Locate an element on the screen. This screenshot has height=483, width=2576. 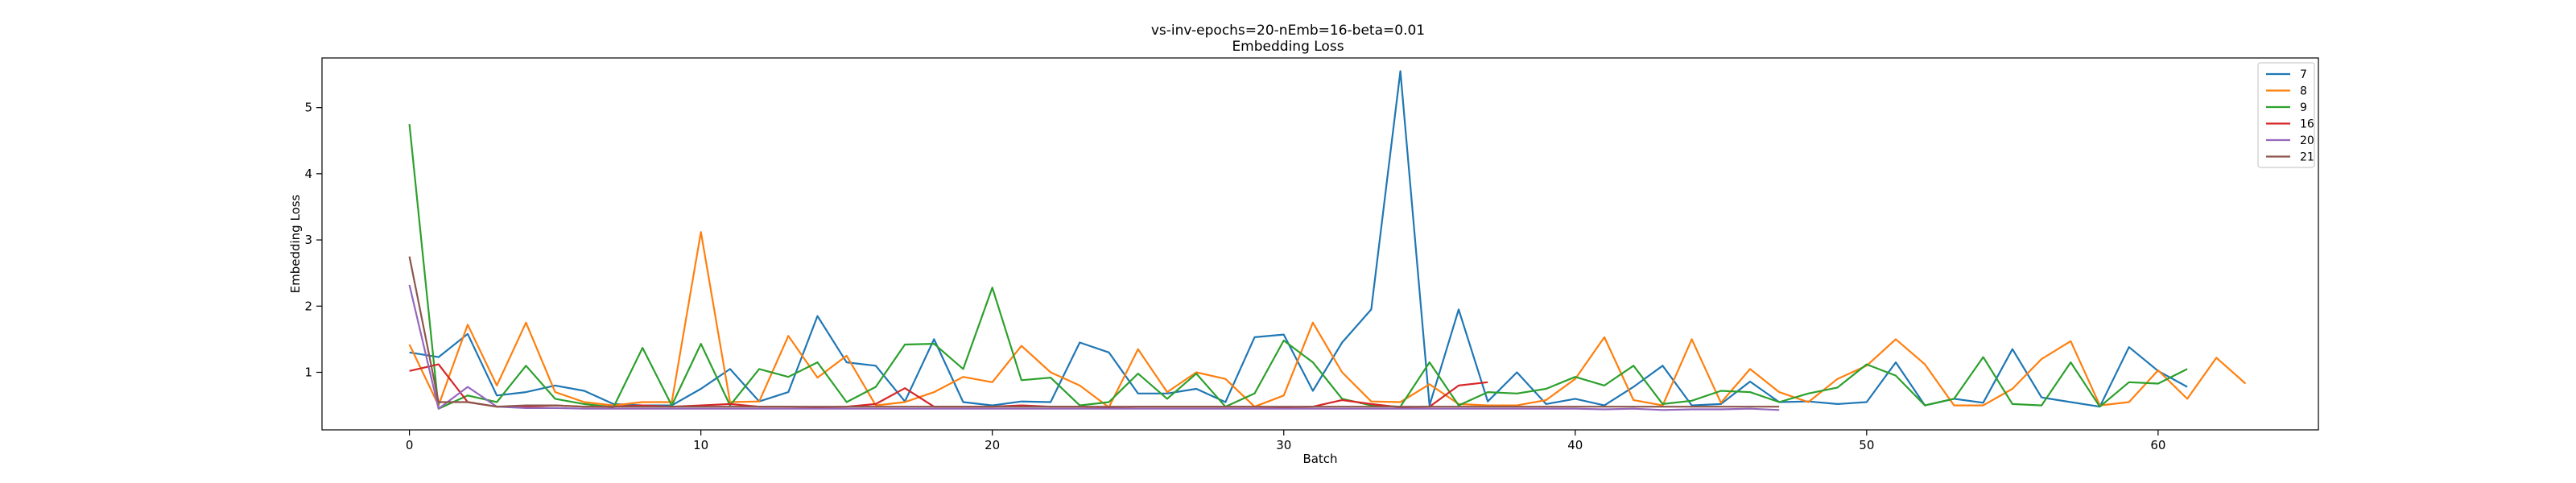
x-axis-ticks: 0 10 20 30 40 50 60 is located at coordinates (1285, 441).